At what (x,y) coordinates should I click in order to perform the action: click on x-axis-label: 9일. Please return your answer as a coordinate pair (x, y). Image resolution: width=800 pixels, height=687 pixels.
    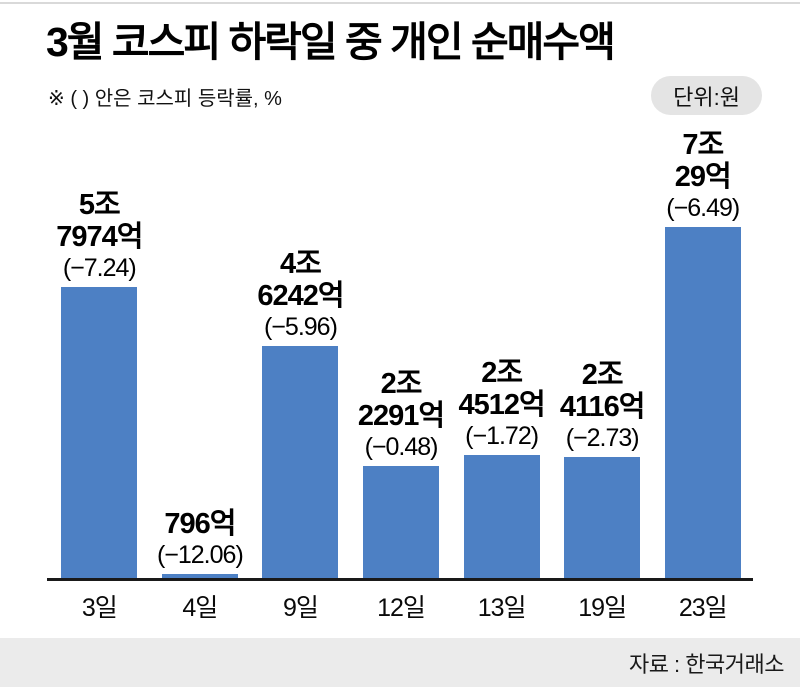
    Looking at the image, I should click on (300, 608).